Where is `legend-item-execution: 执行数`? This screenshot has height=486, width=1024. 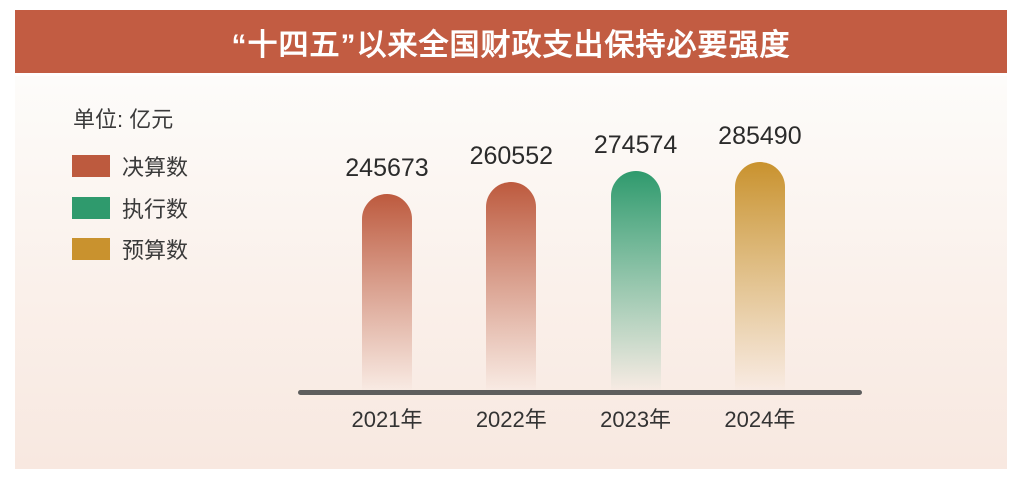
legend-item-execution: 执行数 is located at coordinates (130, 209).